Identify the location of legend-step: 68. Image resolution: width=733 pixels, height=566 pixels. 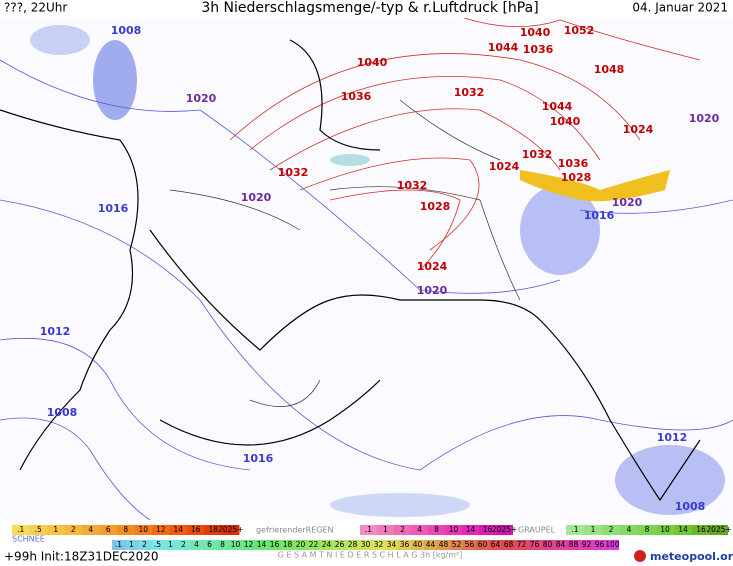
(509, 544).